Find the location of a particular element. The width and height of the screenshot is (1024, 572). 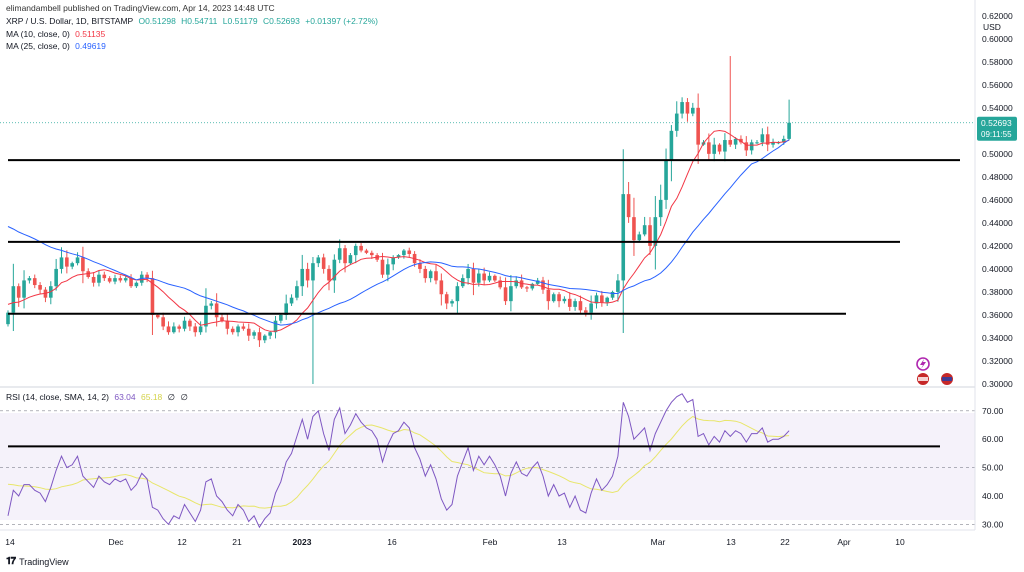

high-value: H0.54711 is located at coordinates (199, 21).